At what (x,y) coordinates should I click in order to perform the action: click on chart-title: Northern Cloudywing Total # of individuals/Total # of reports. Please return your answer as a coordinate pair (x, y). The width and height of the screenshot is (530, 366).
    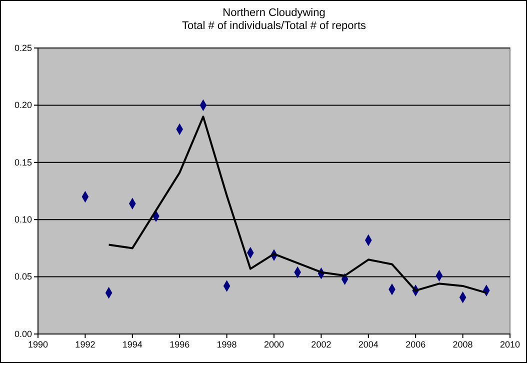
    Looking at the image, I should click on (274, 19).